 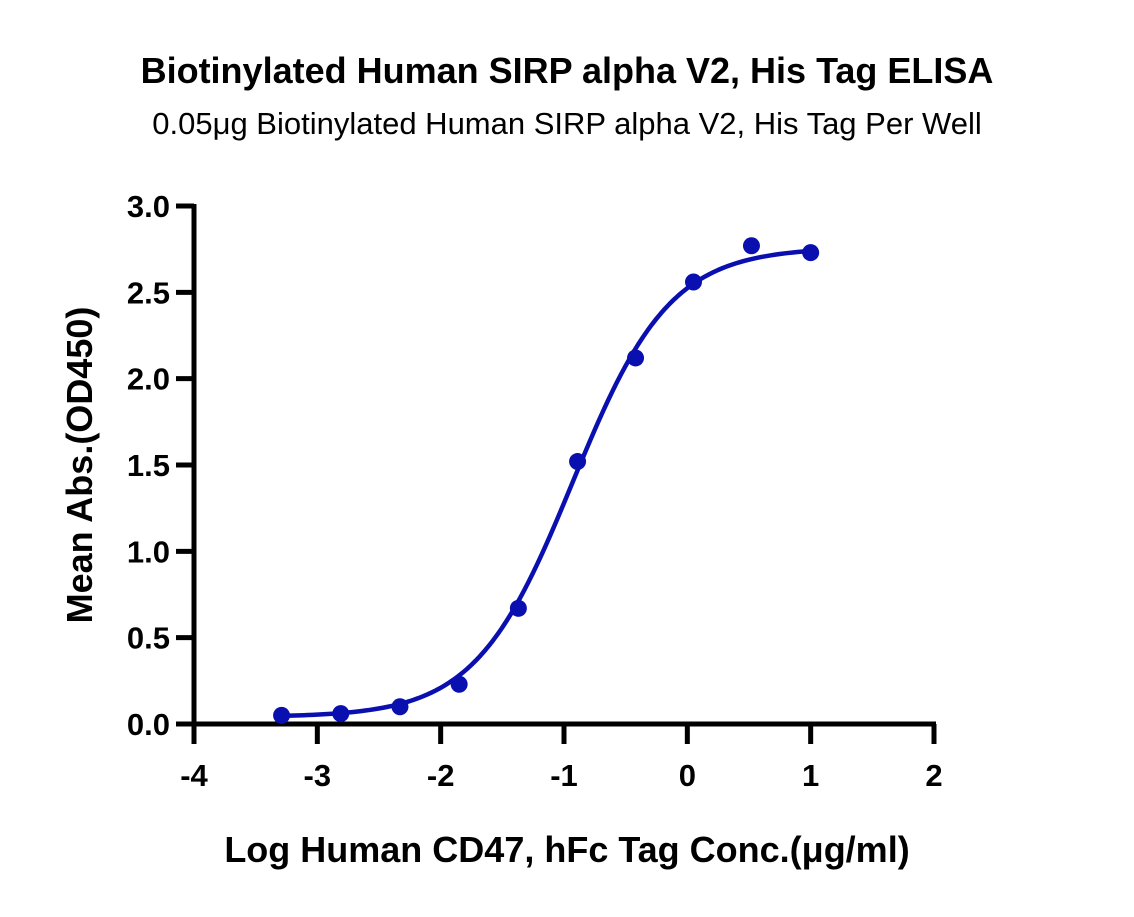 I want to click on x-tick-label: -3, so click(x=318, y=775).